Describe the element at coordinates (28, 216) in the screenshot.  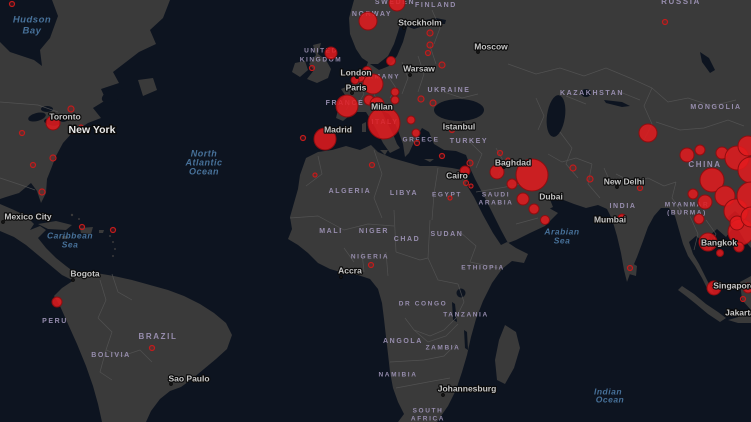
I see `city-label: Mexico City` at that location.